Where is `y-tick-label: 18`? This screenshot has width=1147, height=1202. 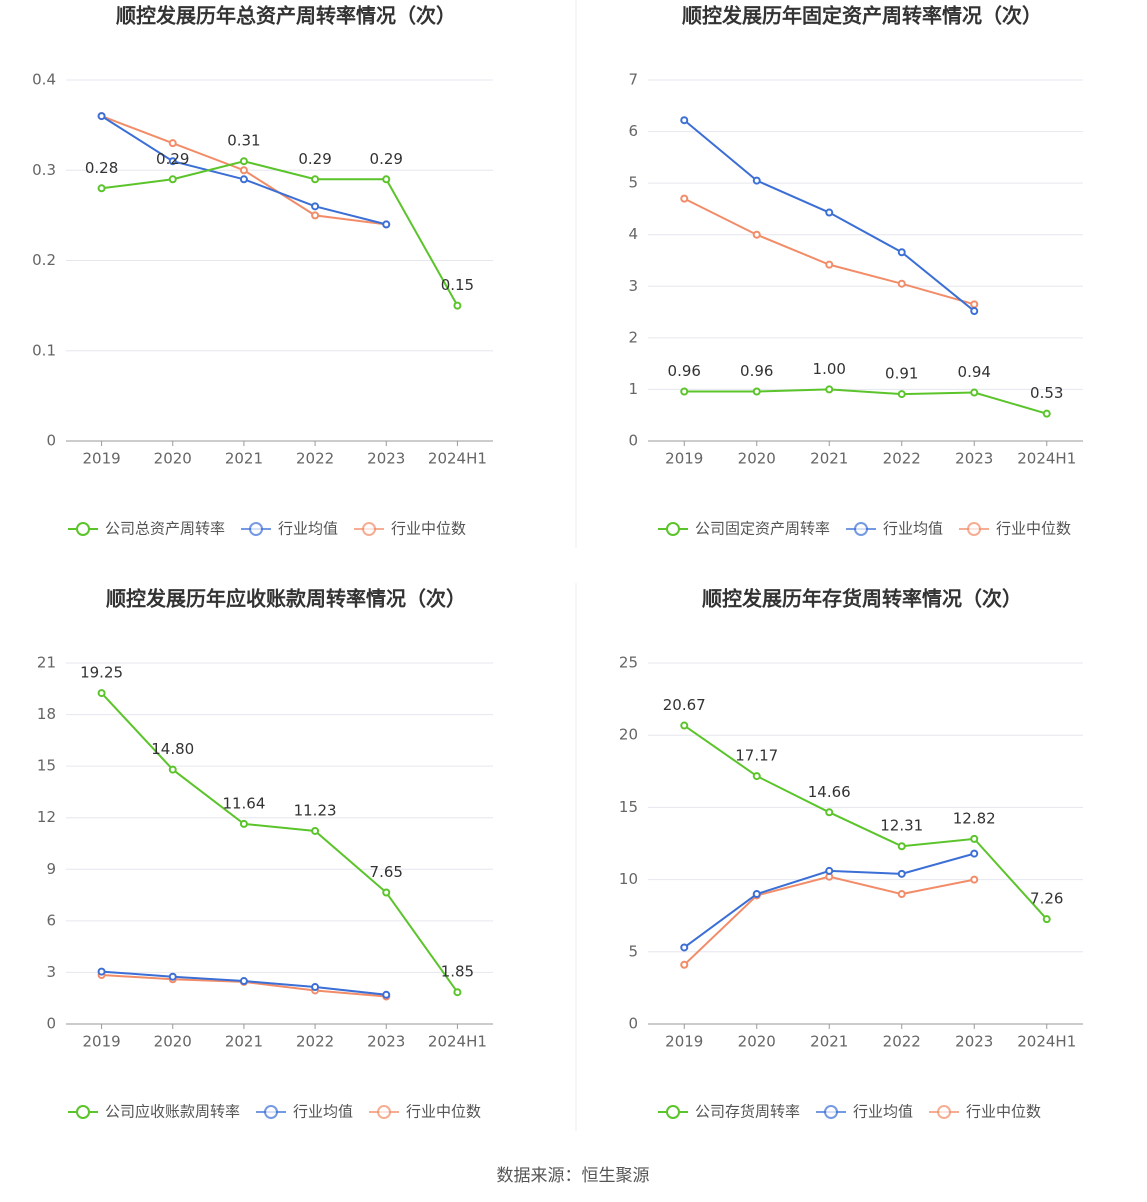
y-tick-label: 18 is located at coordinates (46, 714).